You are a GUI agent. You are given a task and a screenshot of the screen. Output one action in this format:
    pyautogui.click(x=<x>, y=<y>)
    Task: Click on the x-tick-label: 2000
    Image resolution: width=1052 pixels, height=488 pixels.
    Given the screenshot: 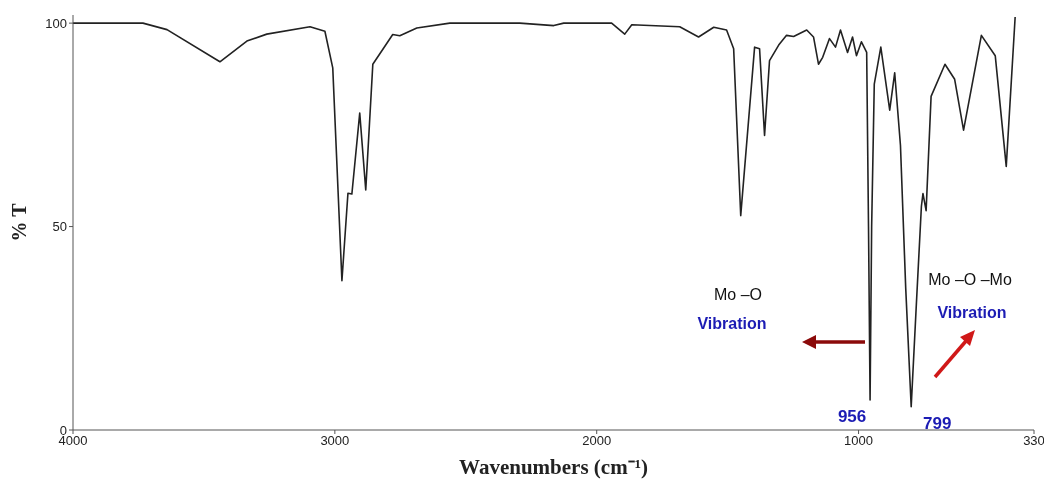 What is the action you would take?
    pyautogui.click(x=597, y=441)
    